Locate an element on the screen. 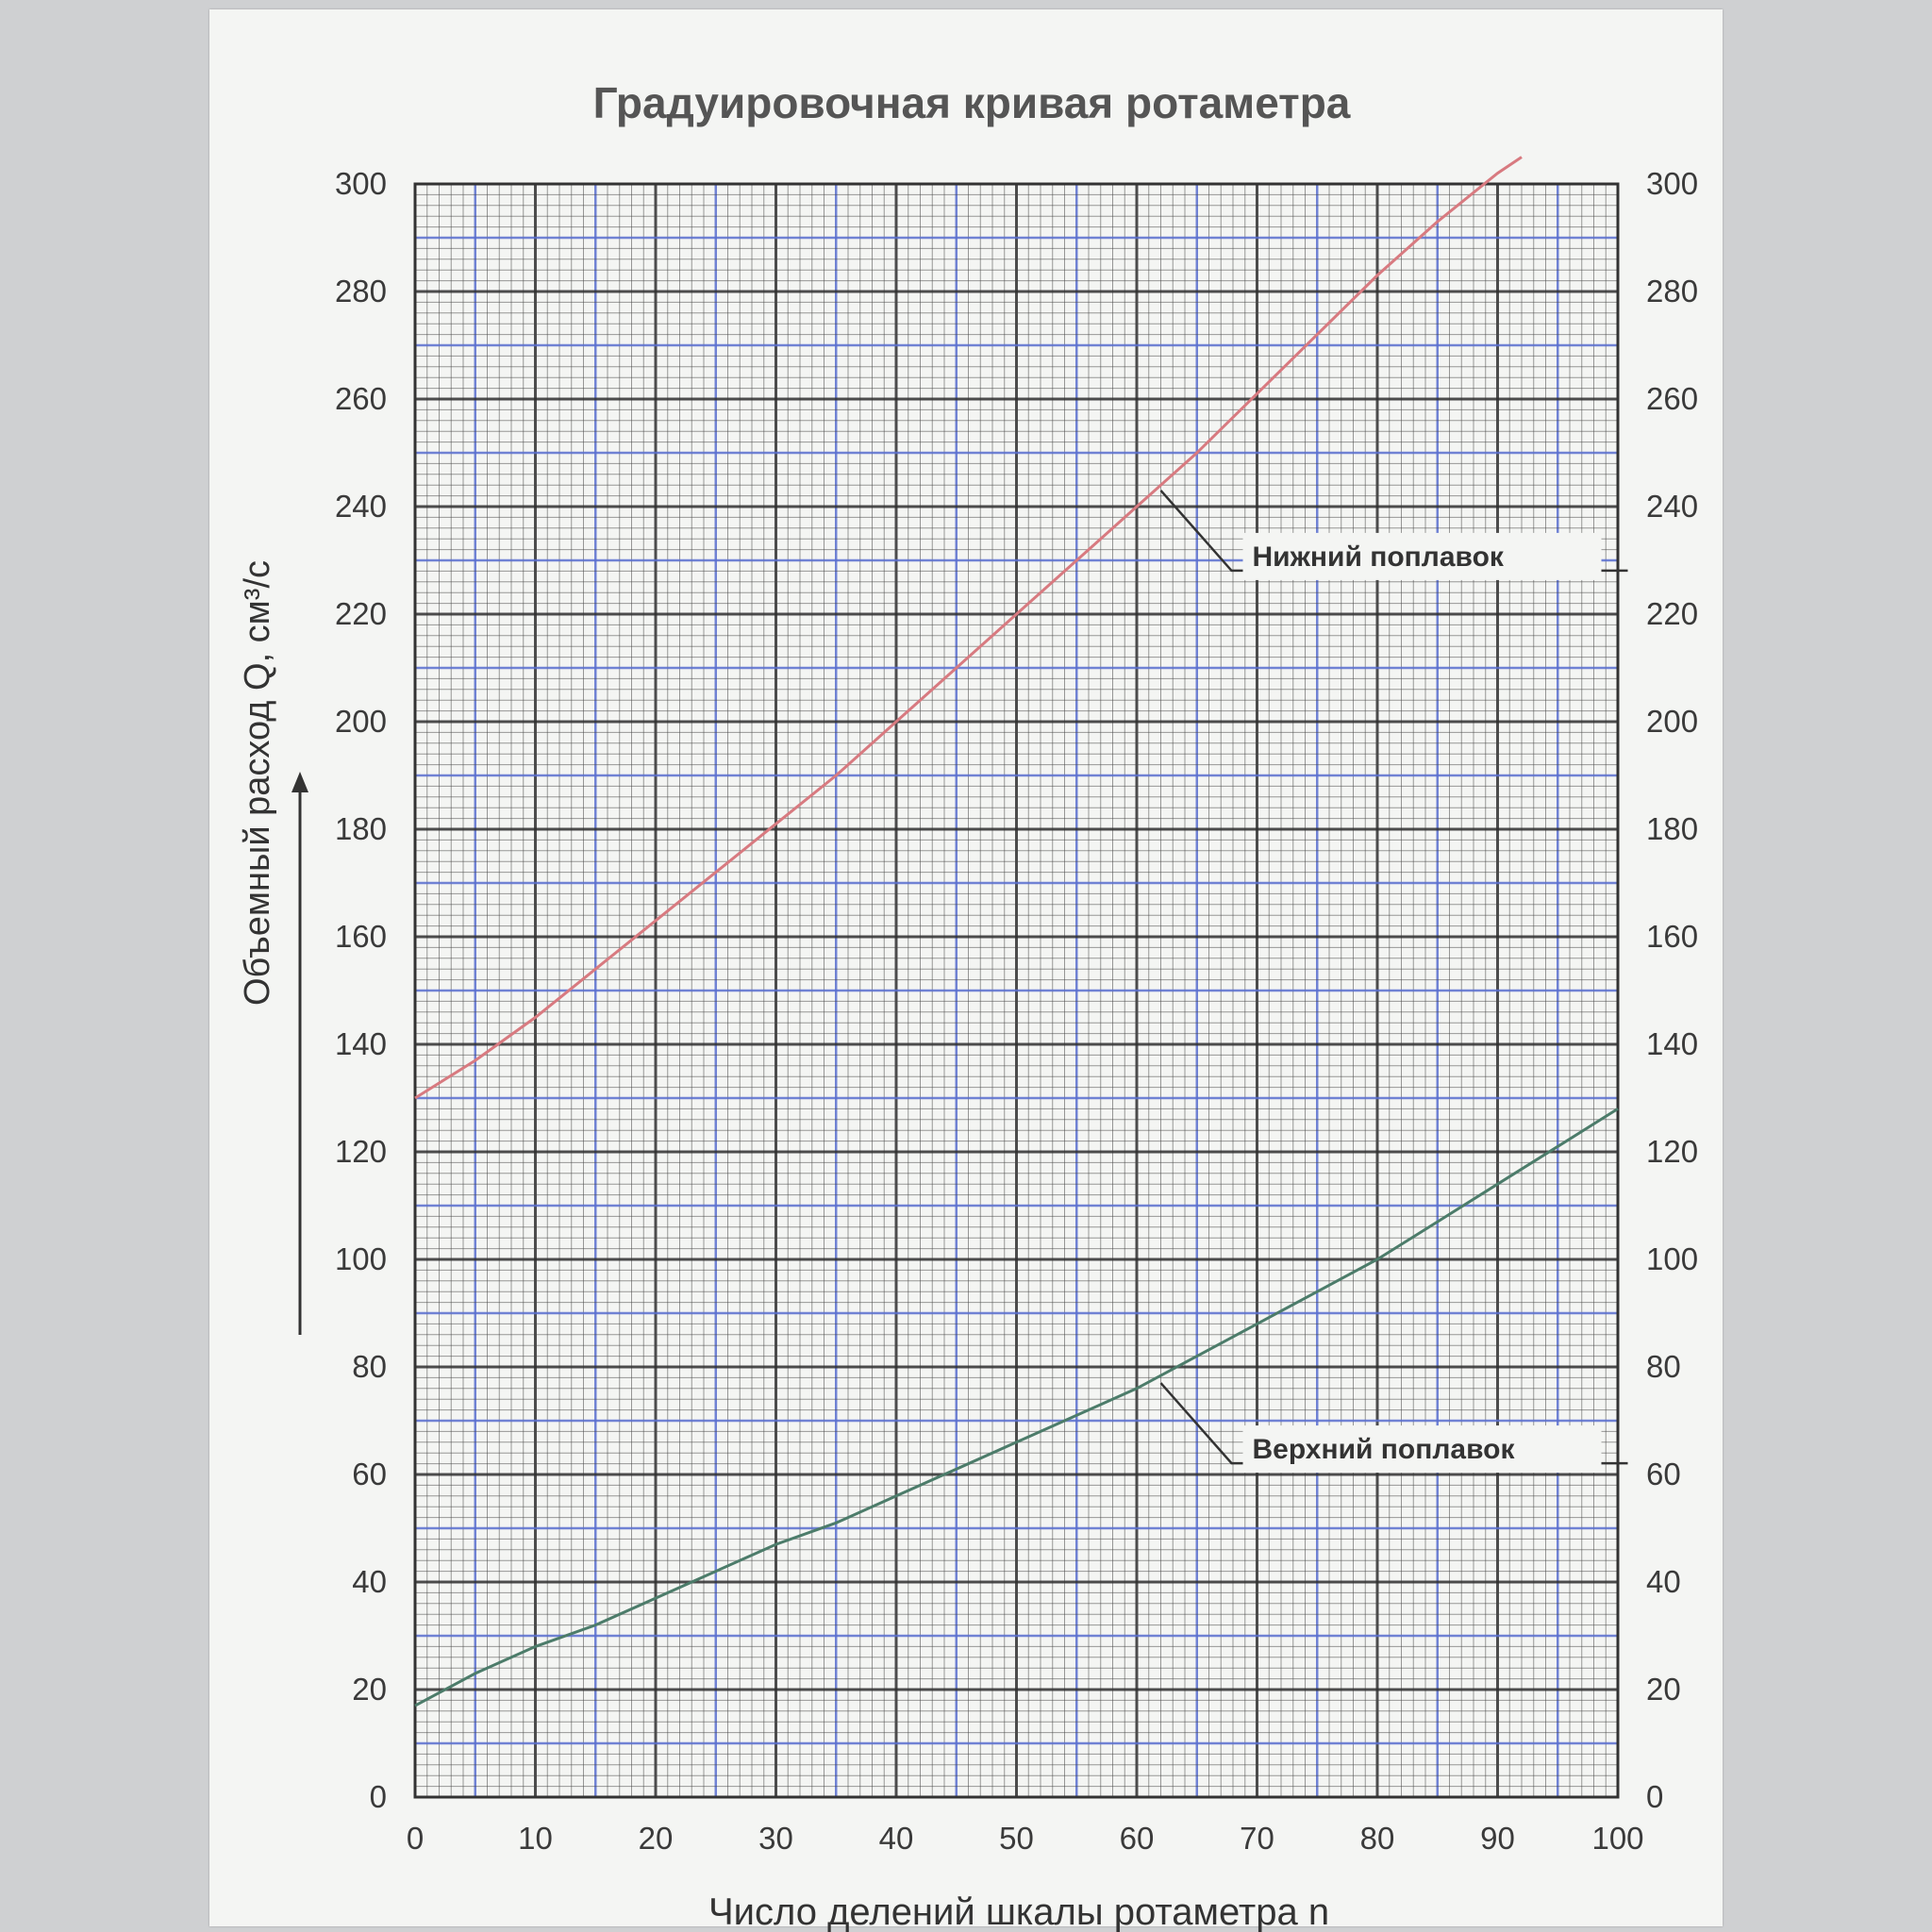  y-tick-label: 280 is located at coordinates (361, 291).